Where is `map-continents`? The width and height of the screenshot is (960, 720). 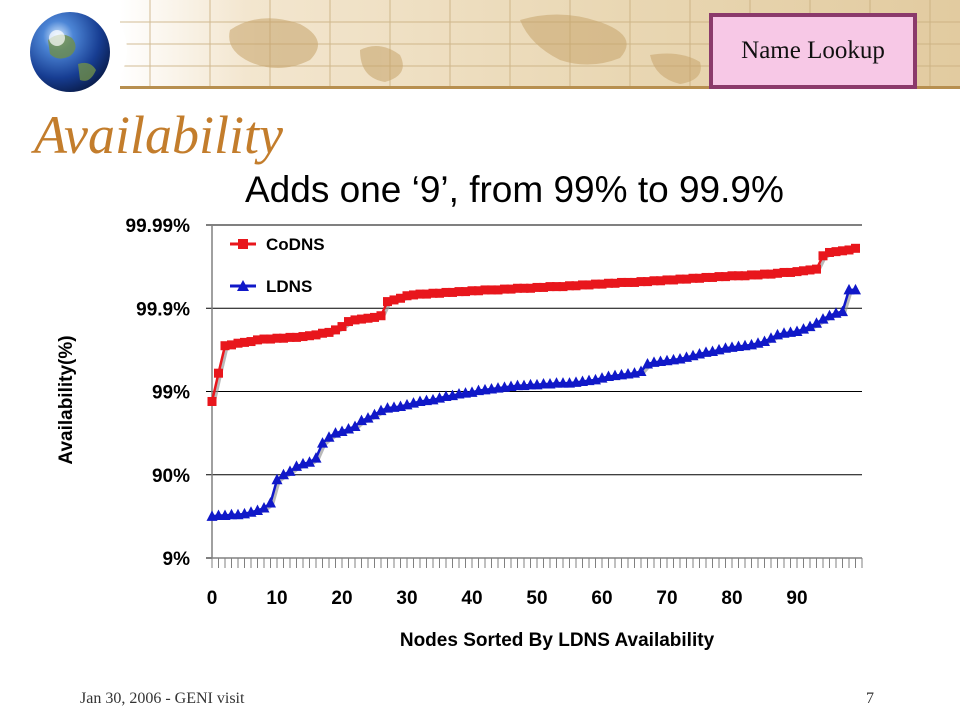
map-continents is located at coordinates (558, 49).